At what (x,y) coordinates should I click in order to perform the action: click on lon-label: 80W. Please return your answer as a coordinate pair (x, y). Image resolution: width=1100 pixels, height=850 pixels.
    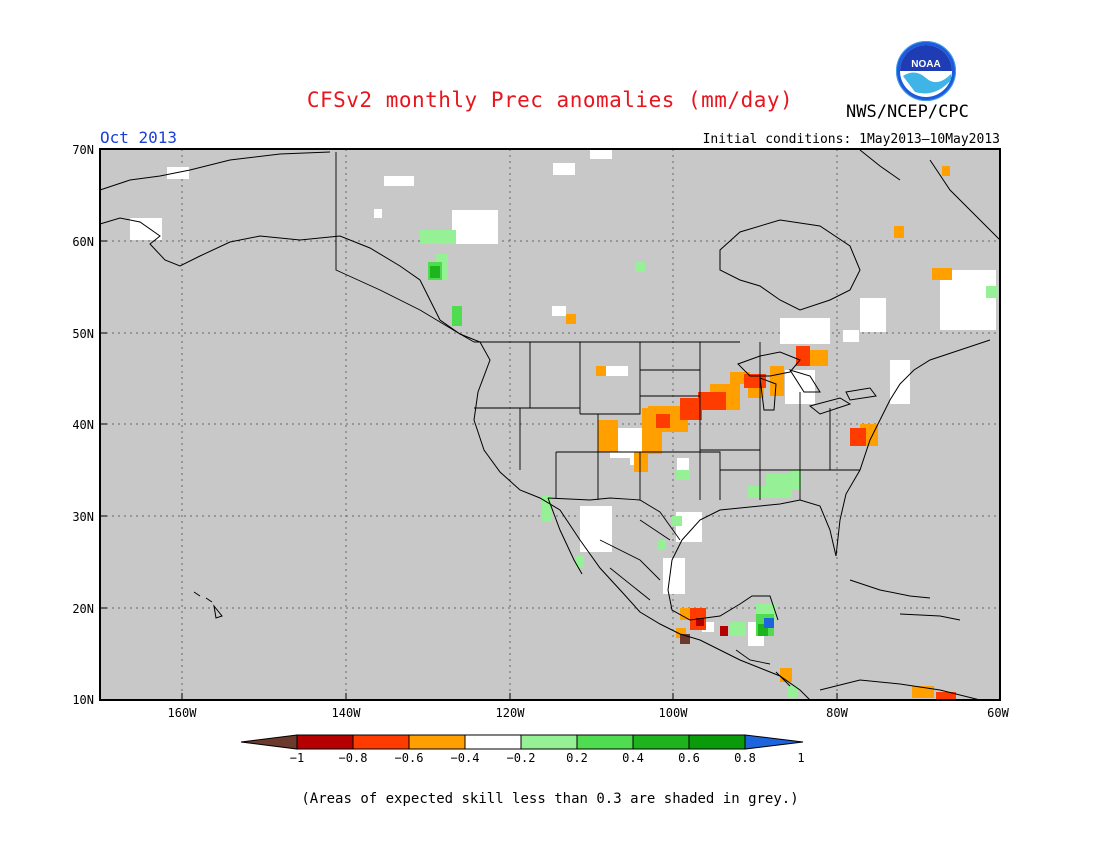
    Looking at the image, I should click on (837, 713).